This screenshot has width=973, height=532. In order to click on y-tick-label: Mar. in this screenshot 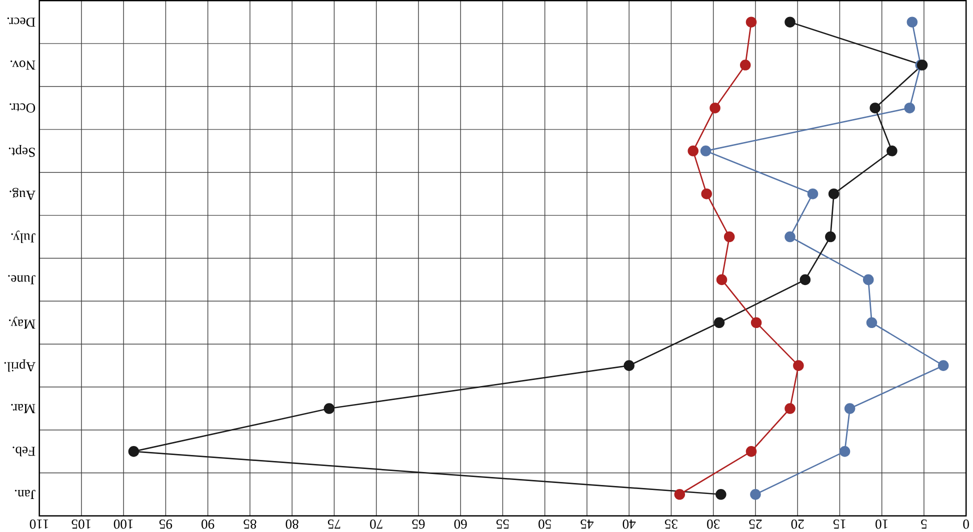, I will do `click(23, 408)`.